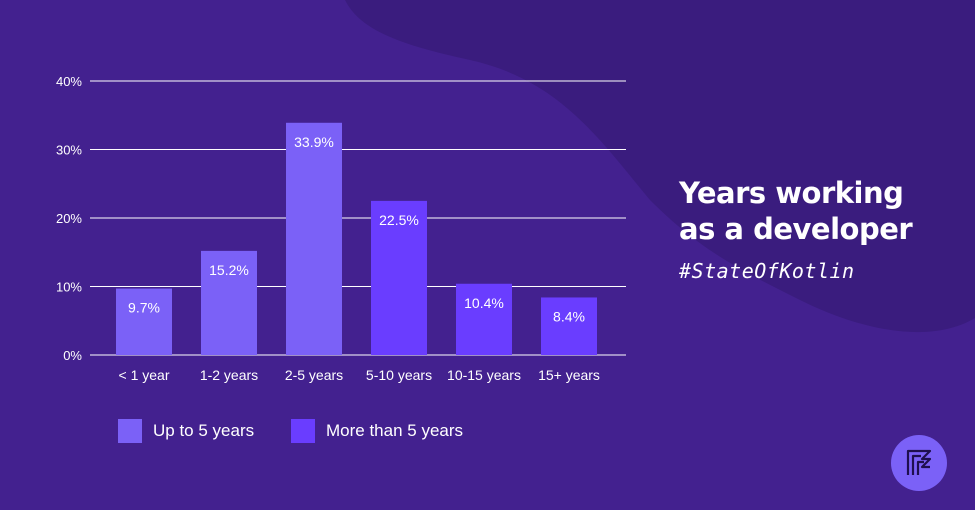  What do you see at coordinates (130, 431) in the screenshot?
I see `legend-swatch-up-to-5-years` at bounding box center [130, 431].